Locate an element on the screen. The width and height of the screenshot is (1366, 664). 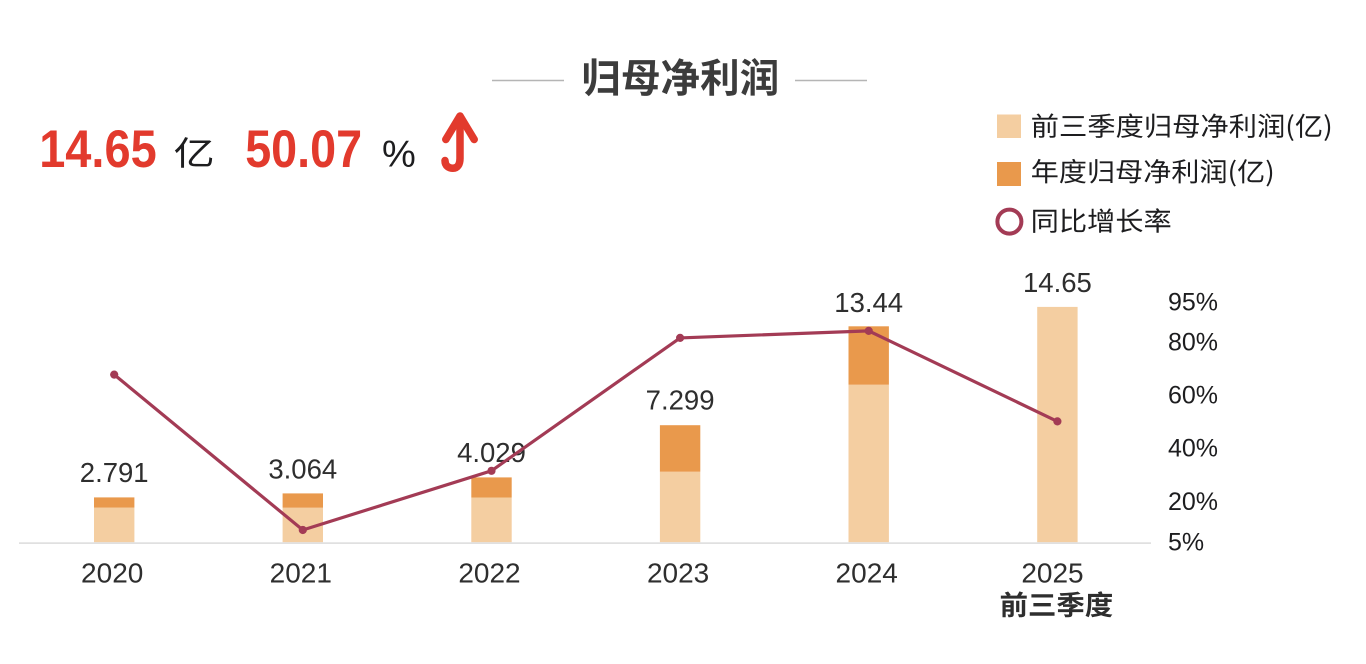
svg-text: 80% is located at coordinates (1193, 343).